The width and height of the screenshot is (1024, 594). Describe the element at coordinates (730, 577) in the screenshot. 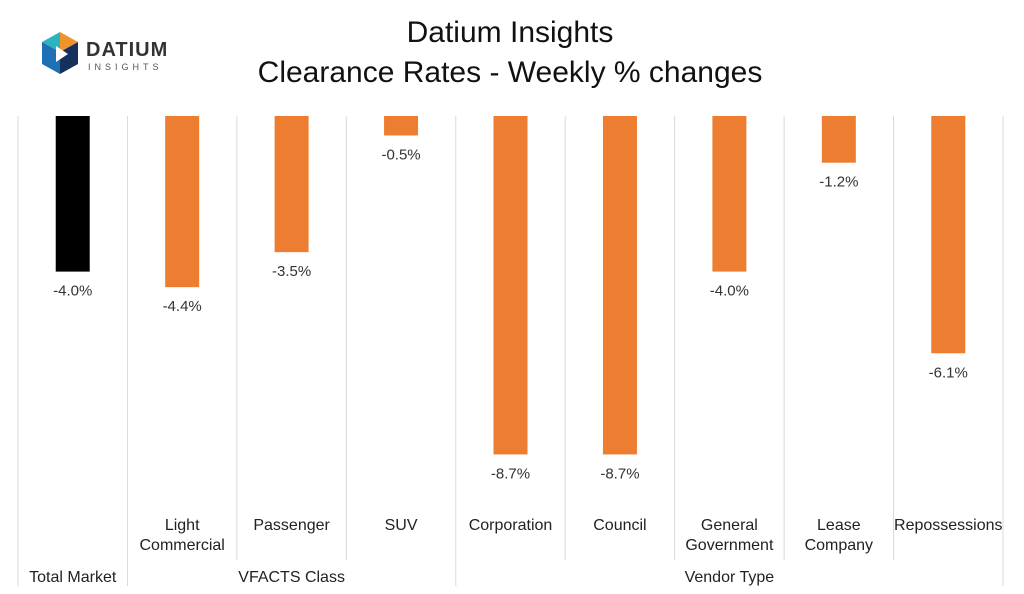

I see `group-label: Vendor Type` at that location.